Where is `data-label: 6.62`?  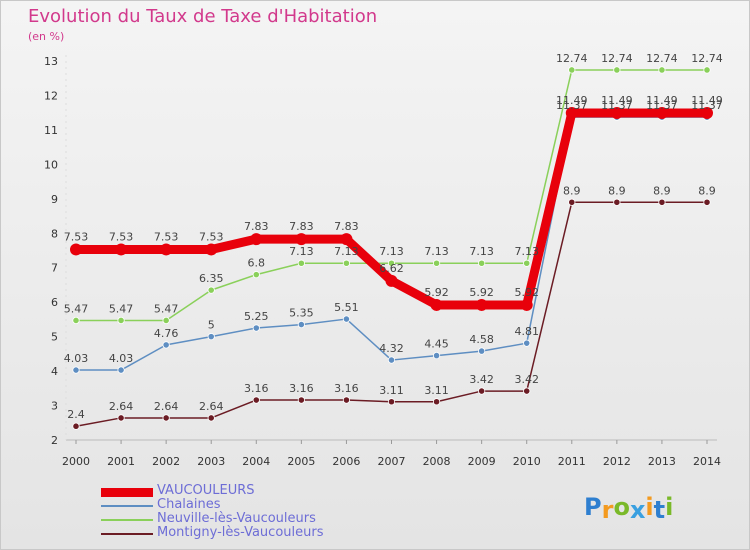
data-label: 6.62 is located at coordinates (391, 268).